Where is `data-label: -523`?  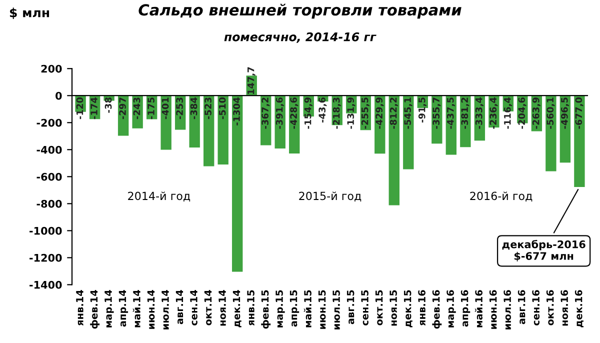 data-label: -523 is located at coordinates (208, 109).